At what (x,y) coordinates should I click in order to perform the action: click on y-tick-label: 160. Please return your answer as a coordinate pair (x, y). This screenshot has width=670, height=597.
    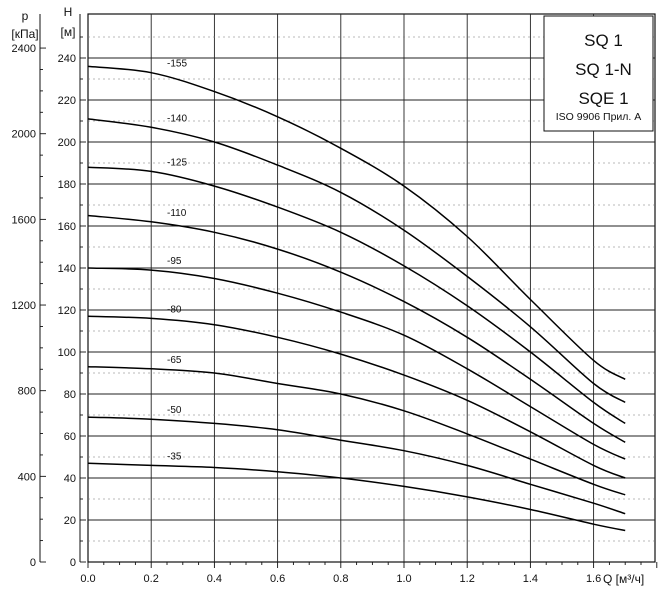
    Looking at the image, I should click on (67, 227).